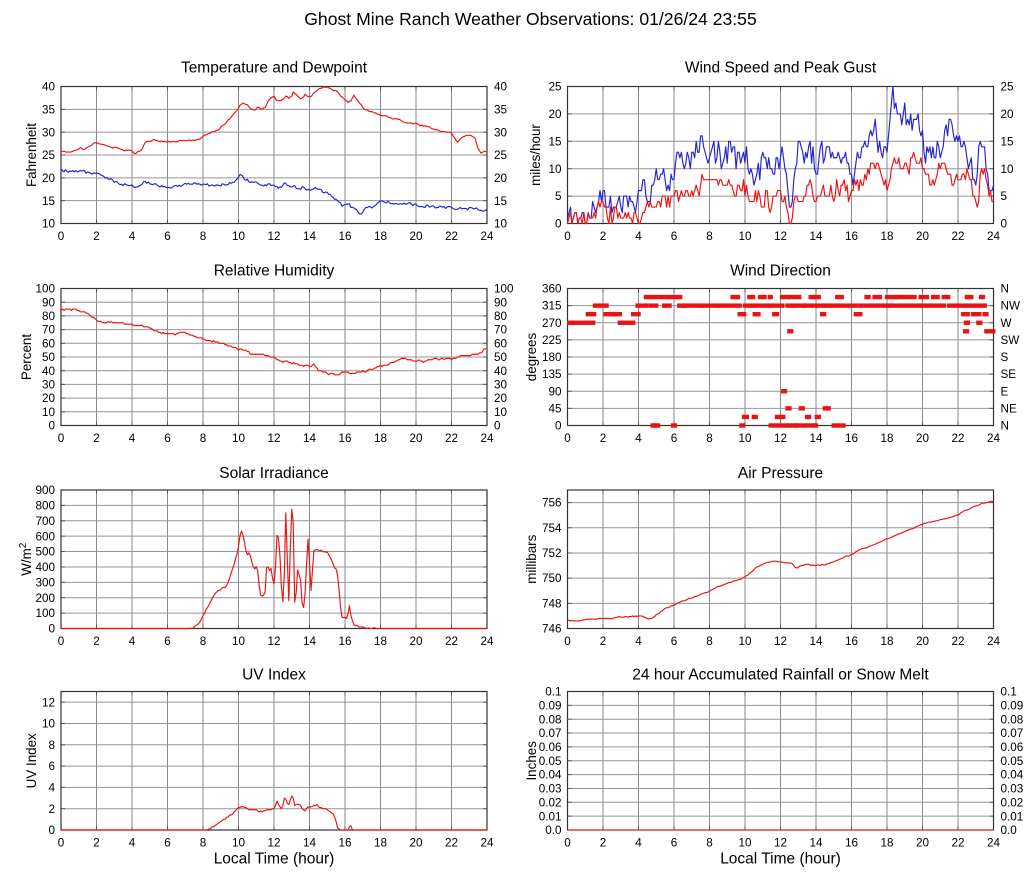 The image size is (1027, 883). I want to click on svg-text: Local Time (hour), so click(274, 859).